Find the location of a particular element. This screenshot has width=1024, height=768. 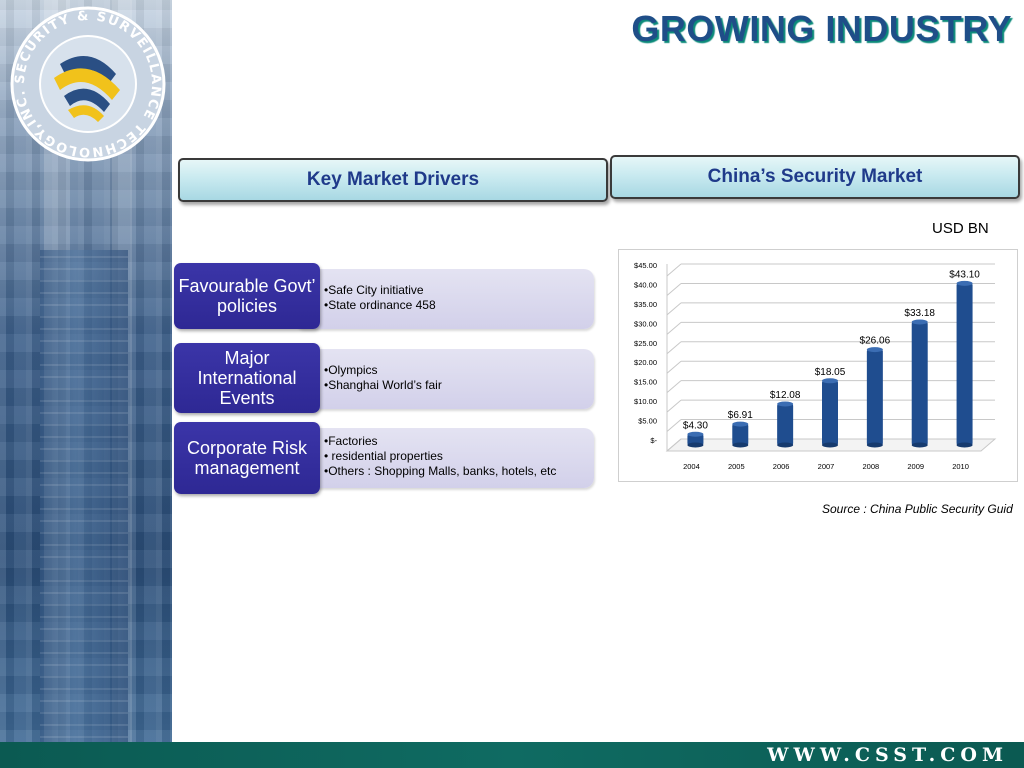

y-tick-label: $45.00 is located at coordinates (645, 265).